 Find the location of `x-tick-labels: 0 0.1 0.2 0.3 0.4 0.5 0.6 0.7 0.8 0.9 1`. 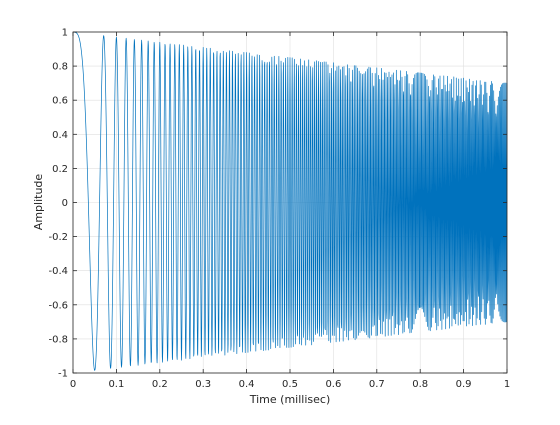

x-tick-labels: 0 0.1 0.2 0.3 0.4 0.5 0.6 0.7 0.8 0.9 1 is located at coordinates (290, 384).